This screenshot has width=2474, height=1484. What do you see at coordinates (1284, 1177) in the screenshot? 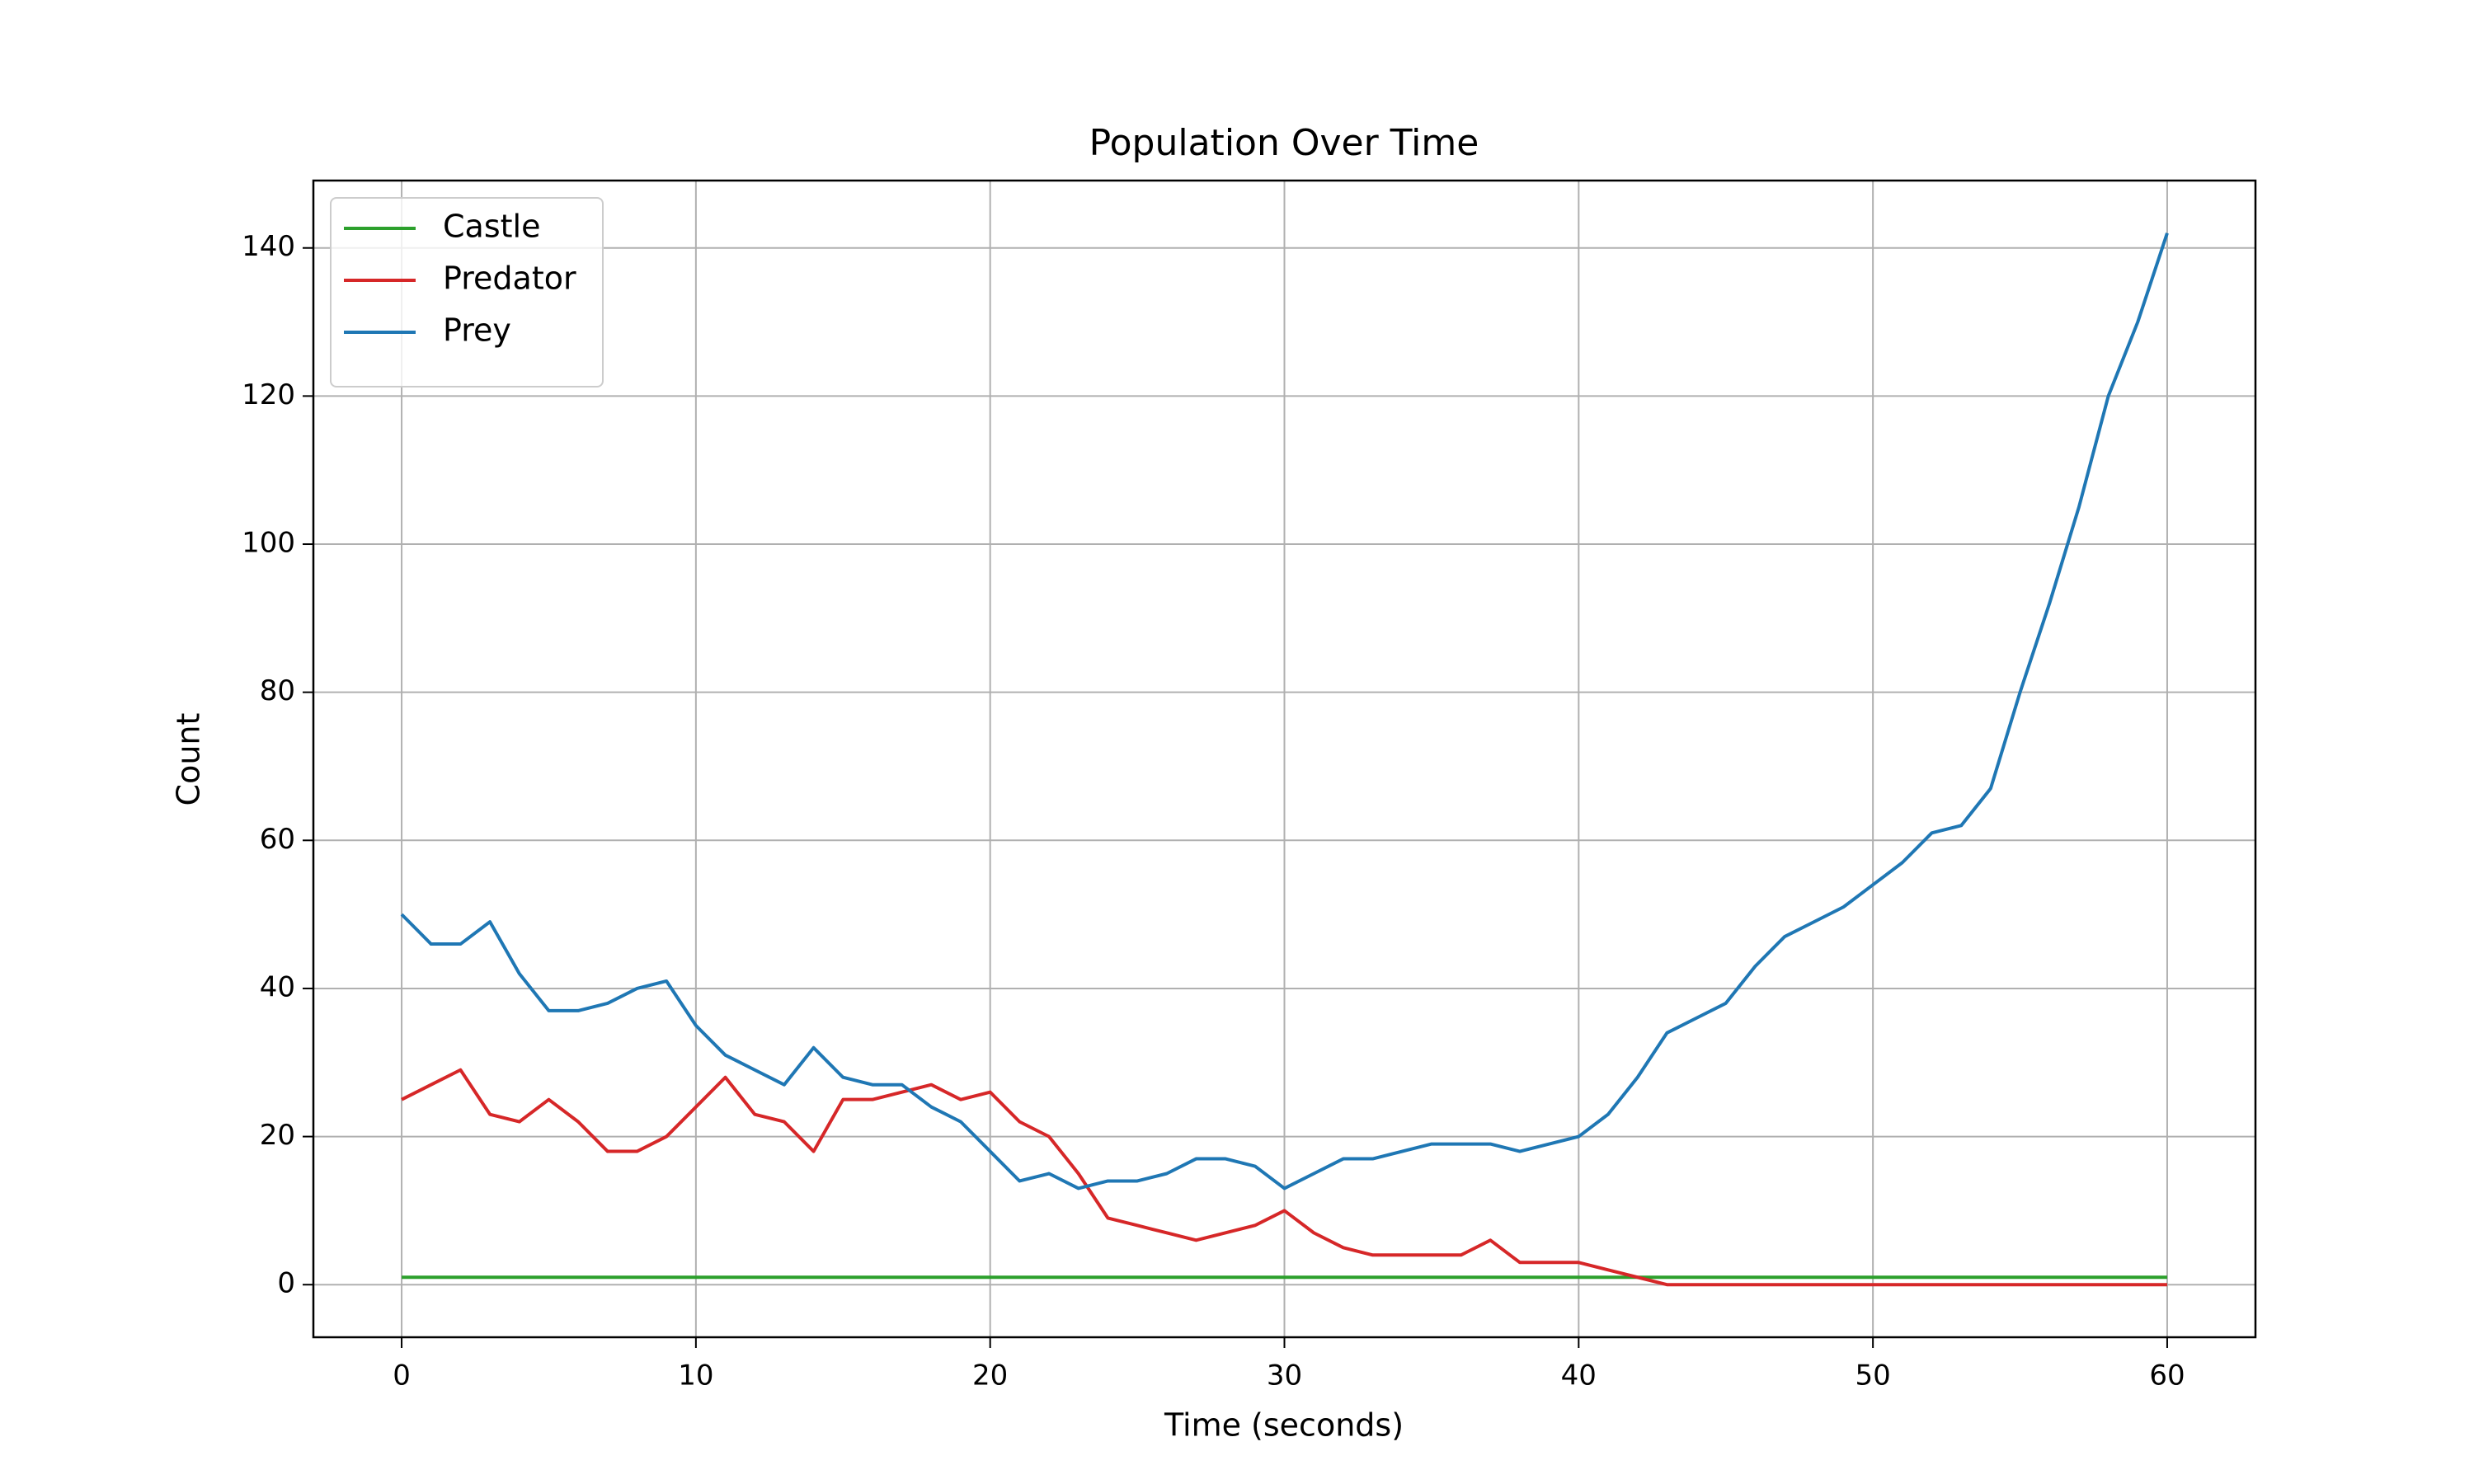
I see `series-line` at bounding box center [1284, 1177].